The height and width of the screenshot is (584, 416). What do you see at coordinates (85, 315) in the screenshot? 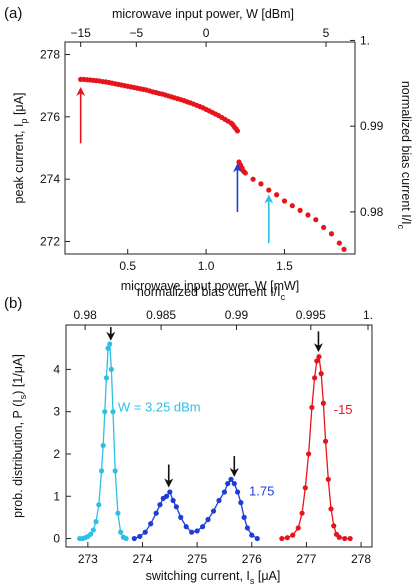
I see `b-top-tick-label: 0.98` at bounding box center [85, 315].